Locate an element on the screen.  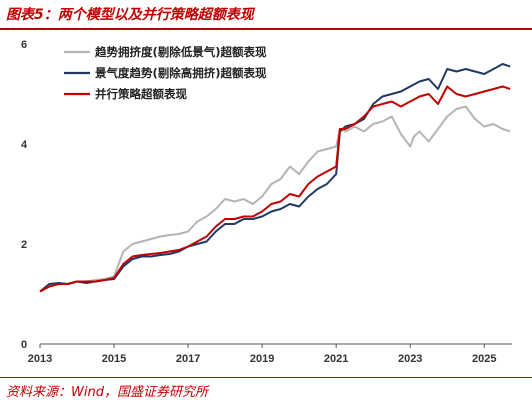
x-tick-label: 2025 is located at coordinates (484, 359).